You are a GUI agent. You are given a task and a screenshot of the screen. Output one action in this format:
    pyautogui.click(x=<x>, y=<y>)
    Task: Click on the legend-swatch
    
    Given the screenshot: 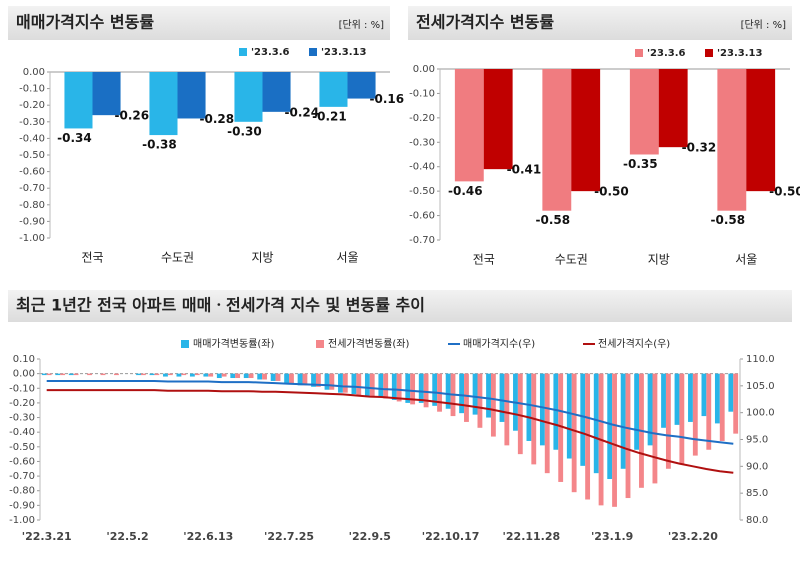 What is the action you would take?
    pyautogui.click(x=639, y=53)
    